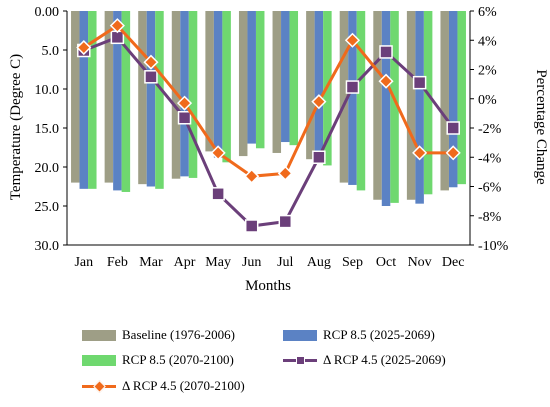 This screenshot has width=550, height=407. What do you see at coordinates (541, 127) in the screenshot?
I see `y2-axis-label: Percentage Change` at bounding box center [541, 127].